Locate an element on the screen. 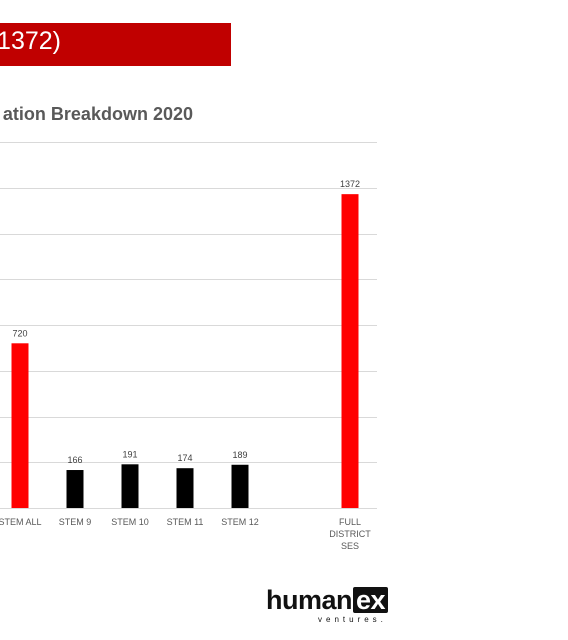  data-label: 720 is located at coordinates (19, 333).